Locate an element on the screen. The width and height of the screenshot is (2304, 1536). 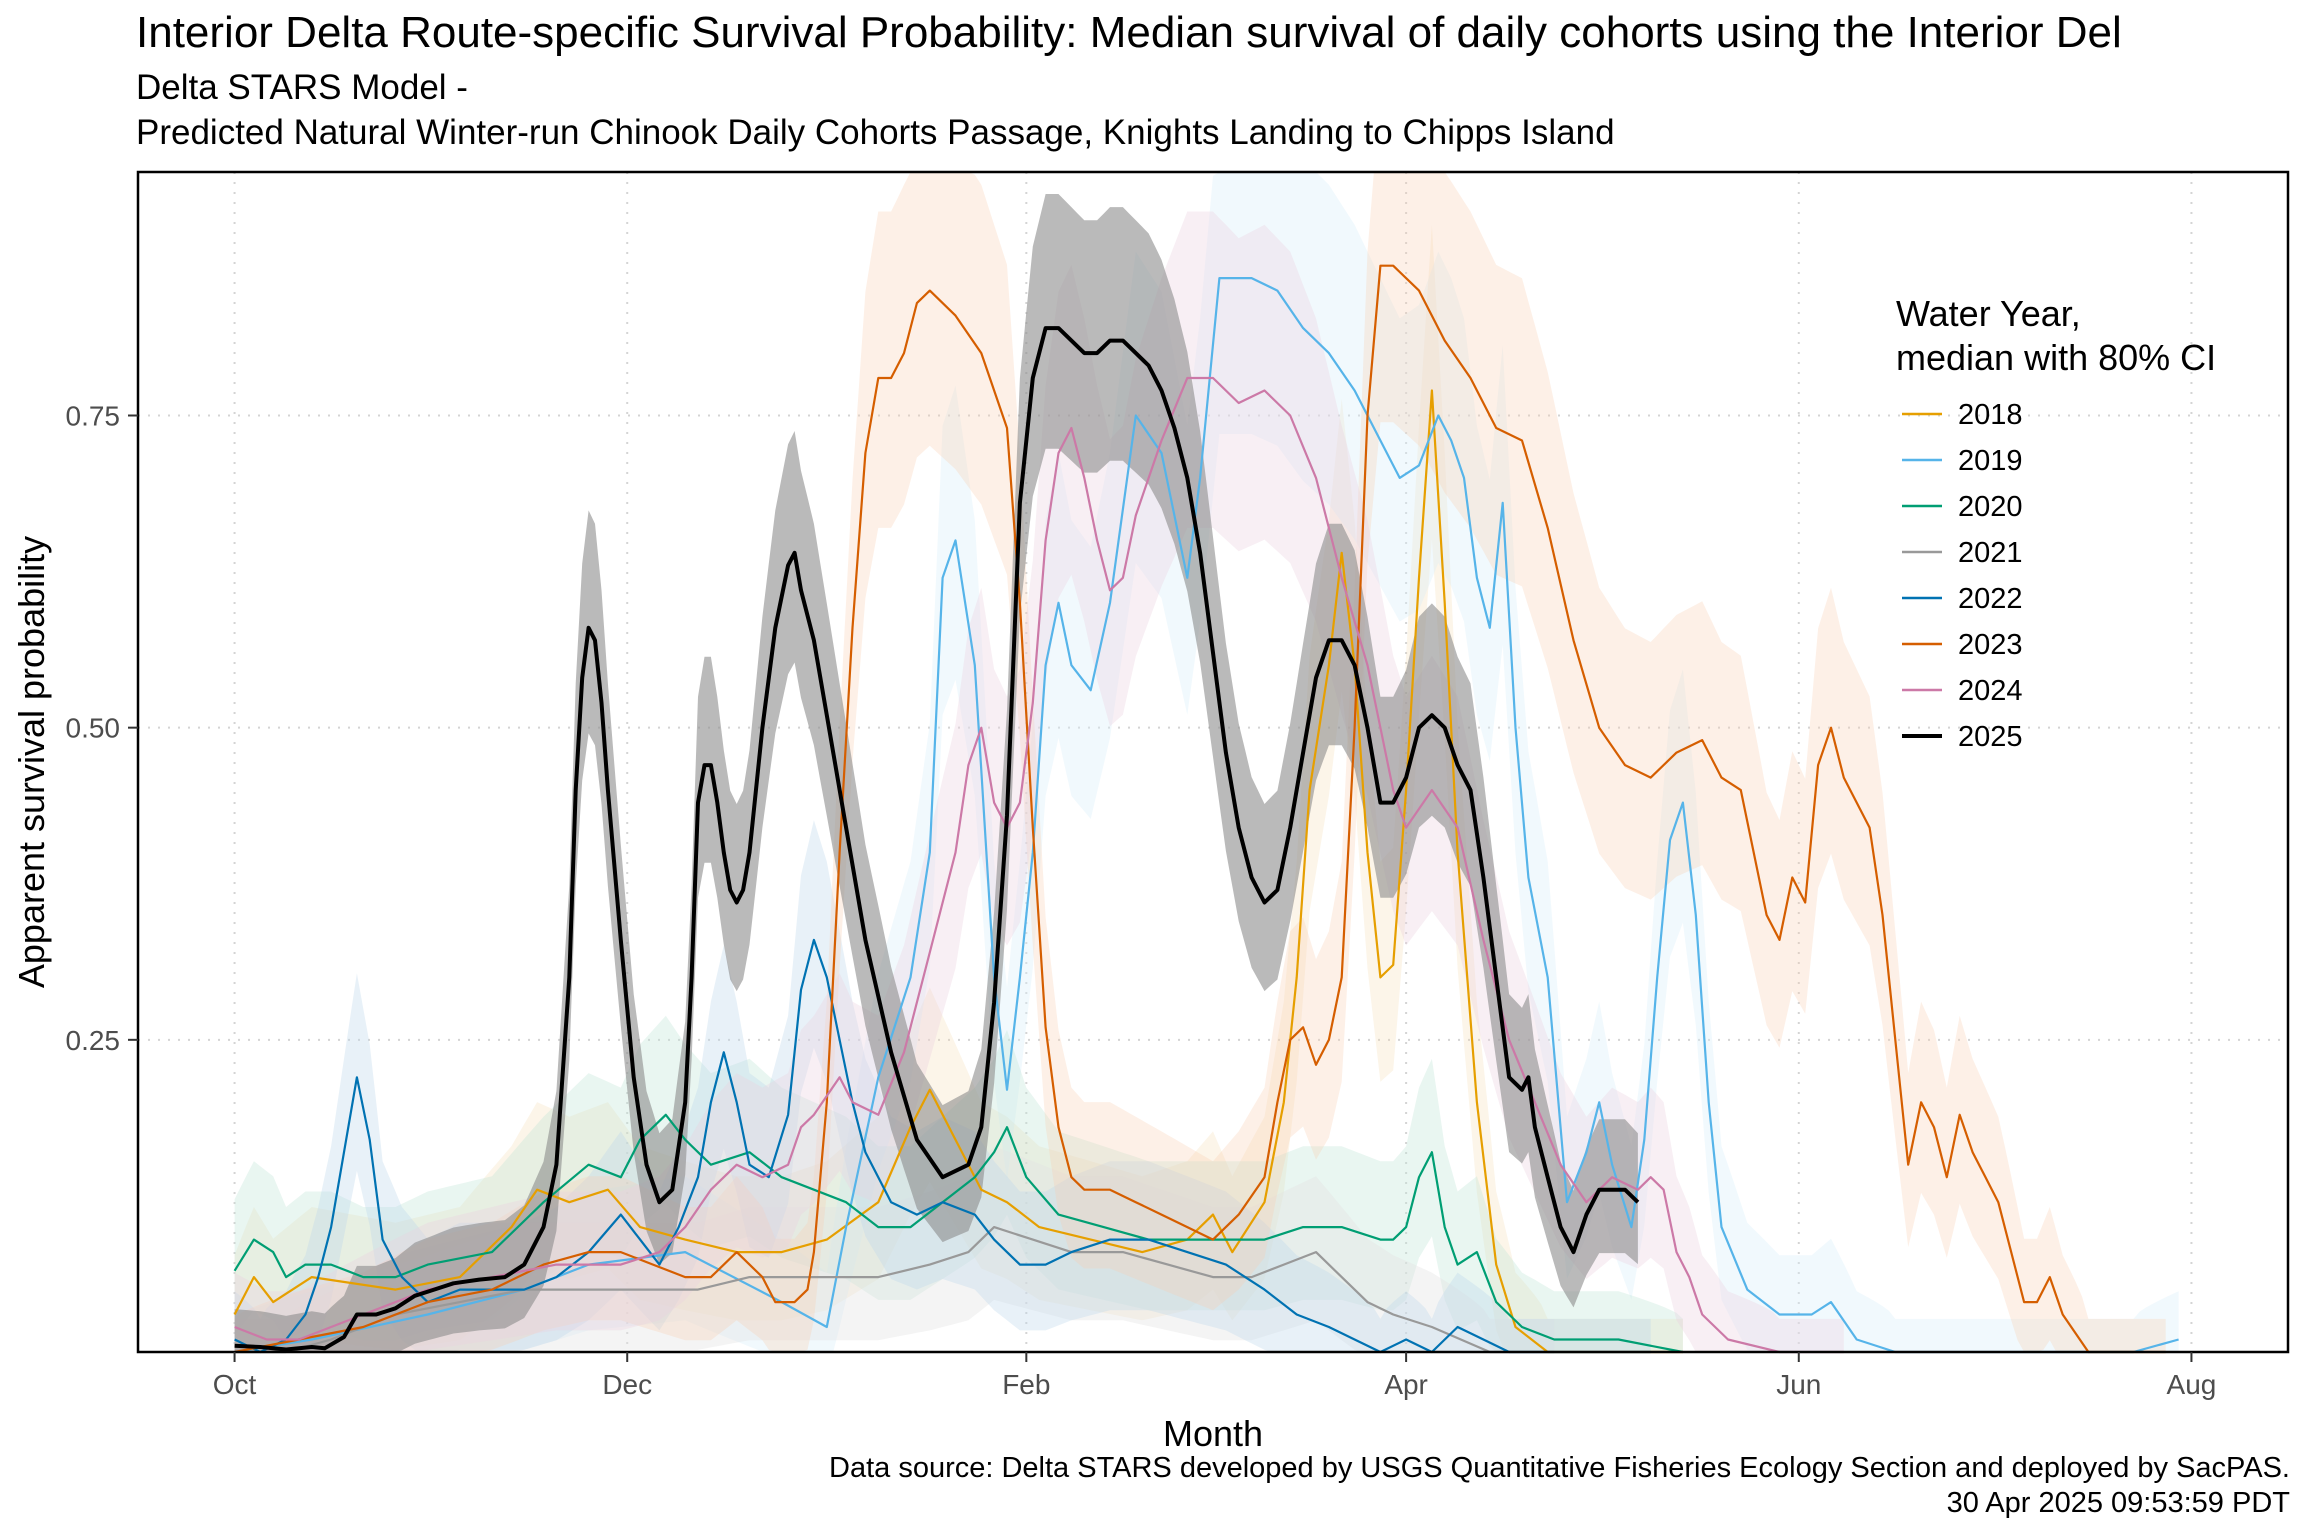
legend-label-2020: 2020 is located at coordinates (1990, 507).